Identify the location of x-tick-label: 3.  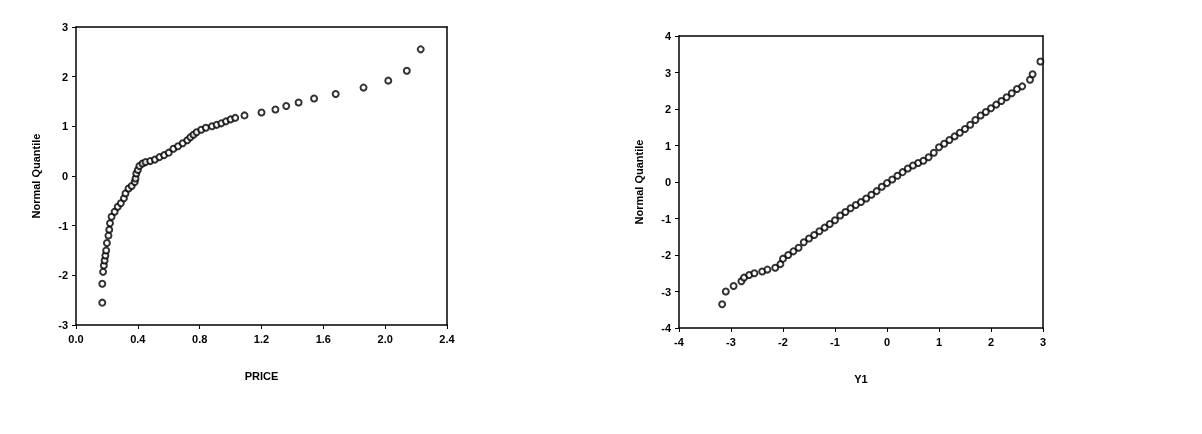
(1043, 341).